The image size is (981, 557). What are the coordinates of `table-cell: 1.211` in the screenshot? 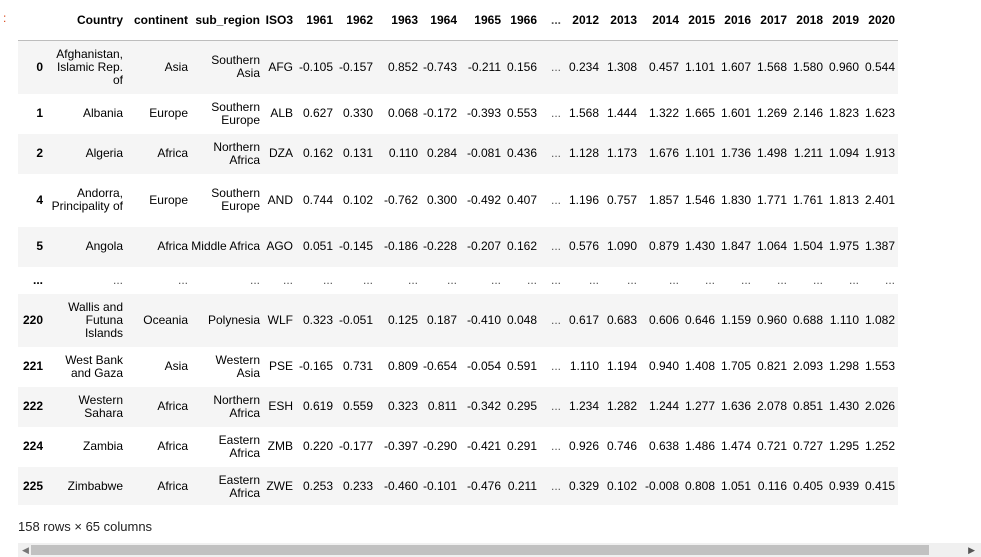 It's located at (808, 154).